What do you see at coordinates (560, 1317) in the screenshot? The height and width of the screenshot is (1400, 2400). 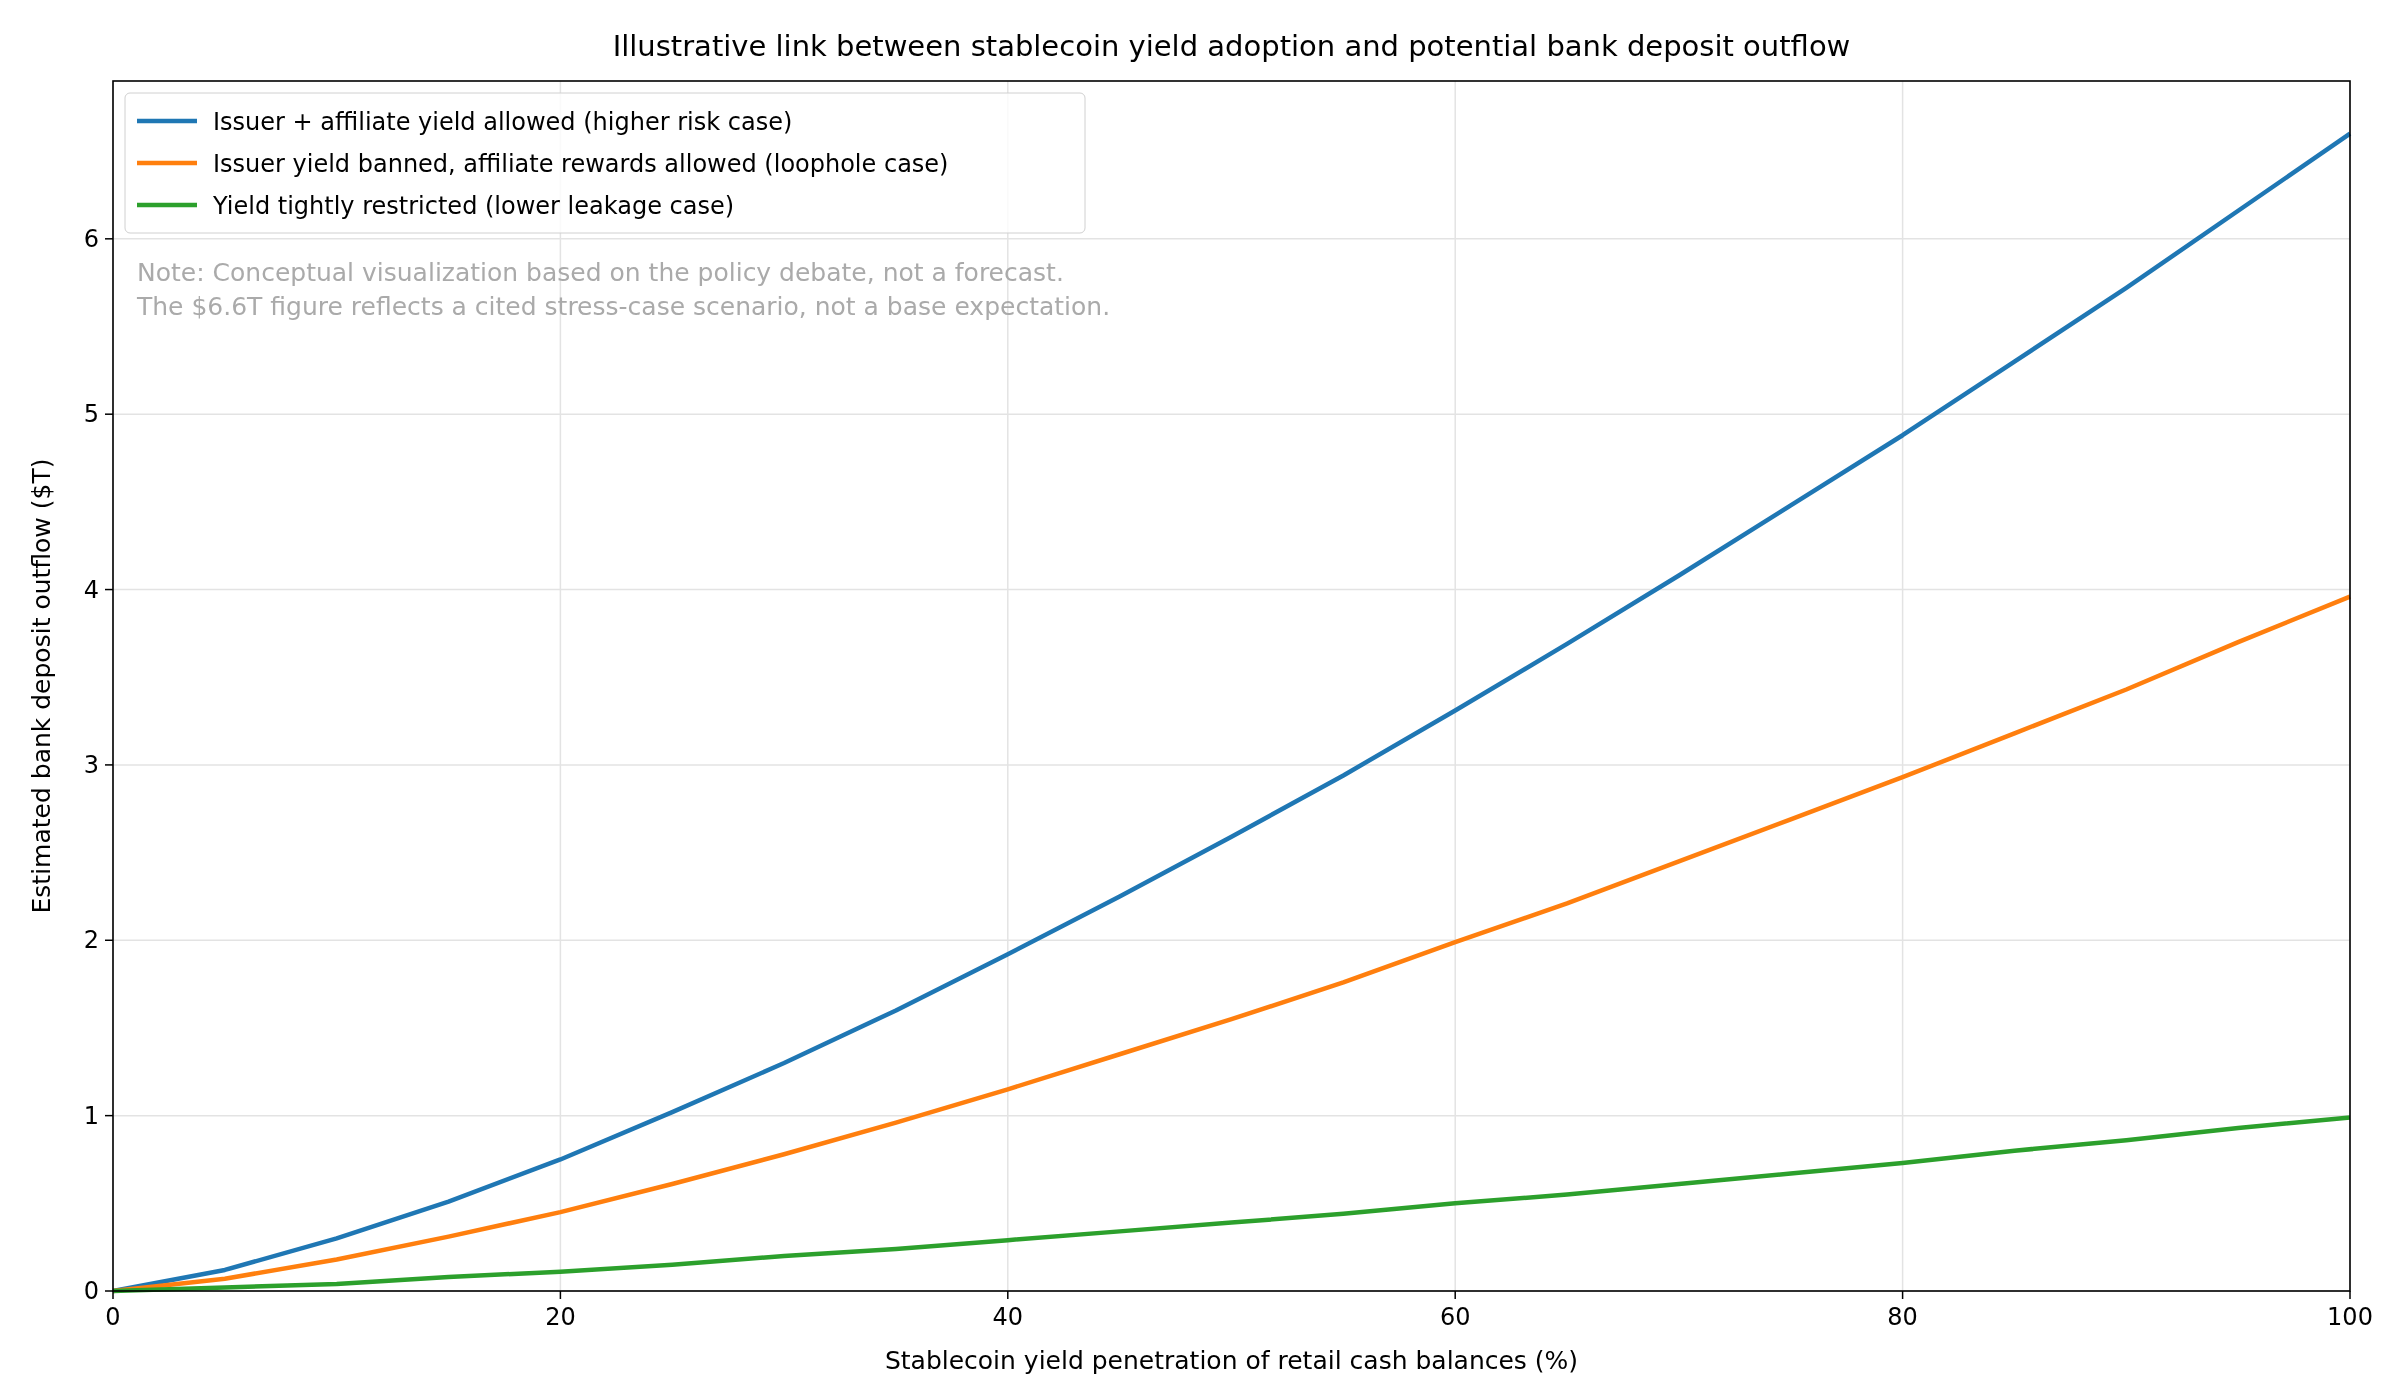 I see `x-tick-label: 20` at bounding box center [560, 1317].